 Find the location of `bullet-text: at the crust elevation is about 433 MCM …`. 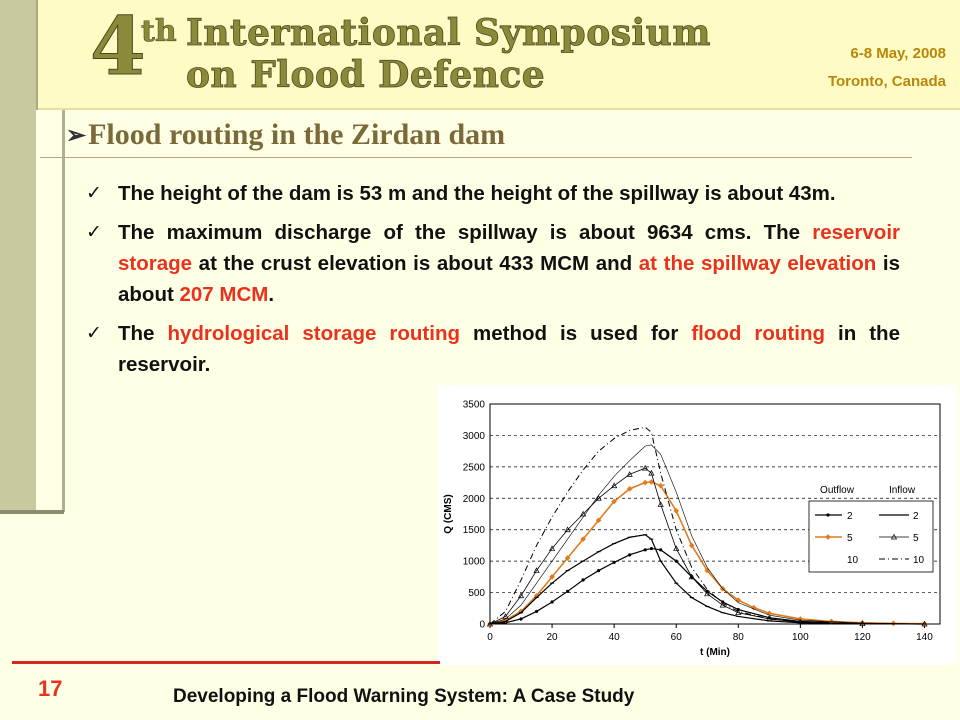

bullet-text: at the crust elevation is about 433 MCM … is located at coordinates (415, 263).